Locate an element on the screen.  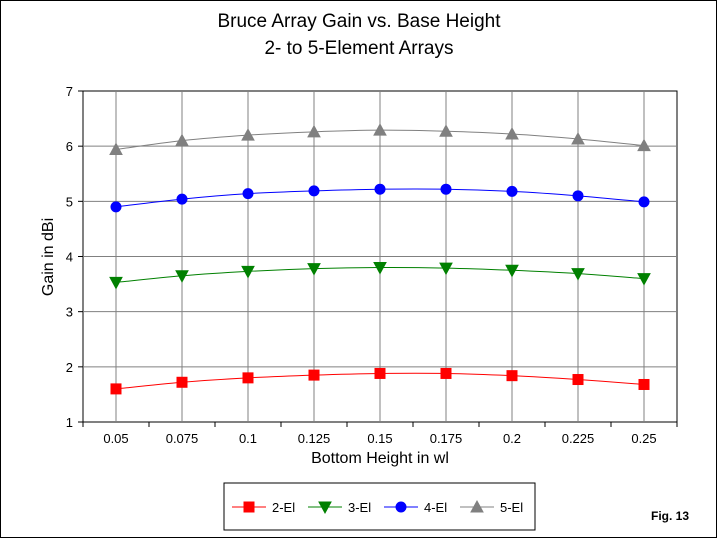
series-2-el is located at coordinates (380, 381).